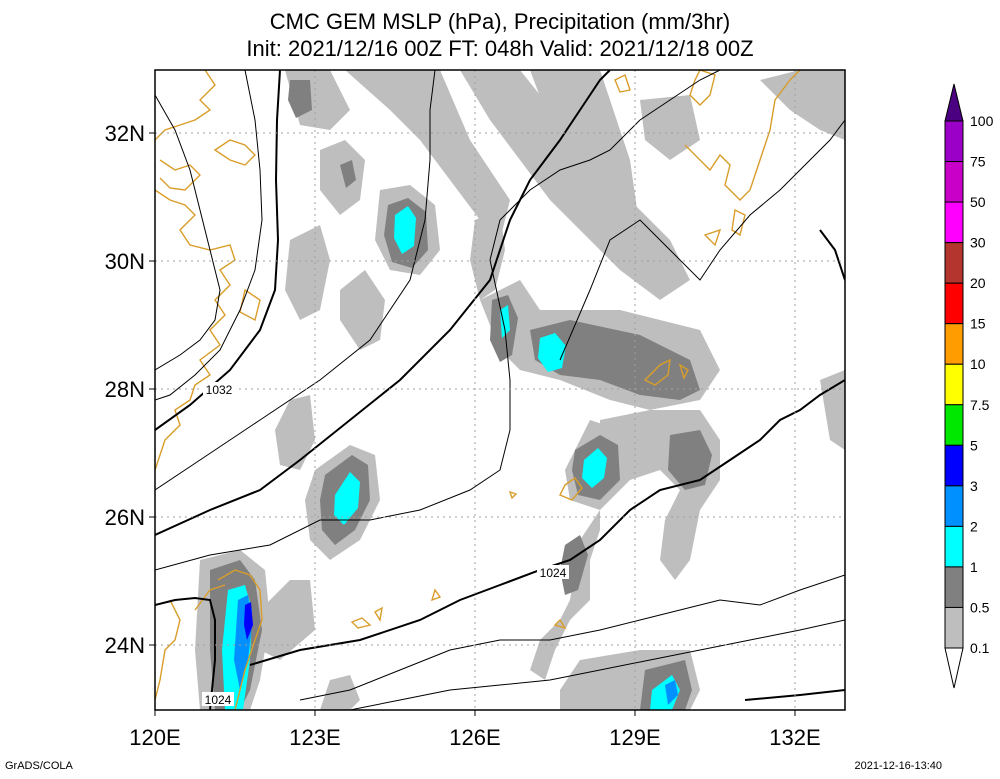 The height and width of the screenshot is (779, 1000). I want to click on colorbar-level-label: 10, so click(978, 364).